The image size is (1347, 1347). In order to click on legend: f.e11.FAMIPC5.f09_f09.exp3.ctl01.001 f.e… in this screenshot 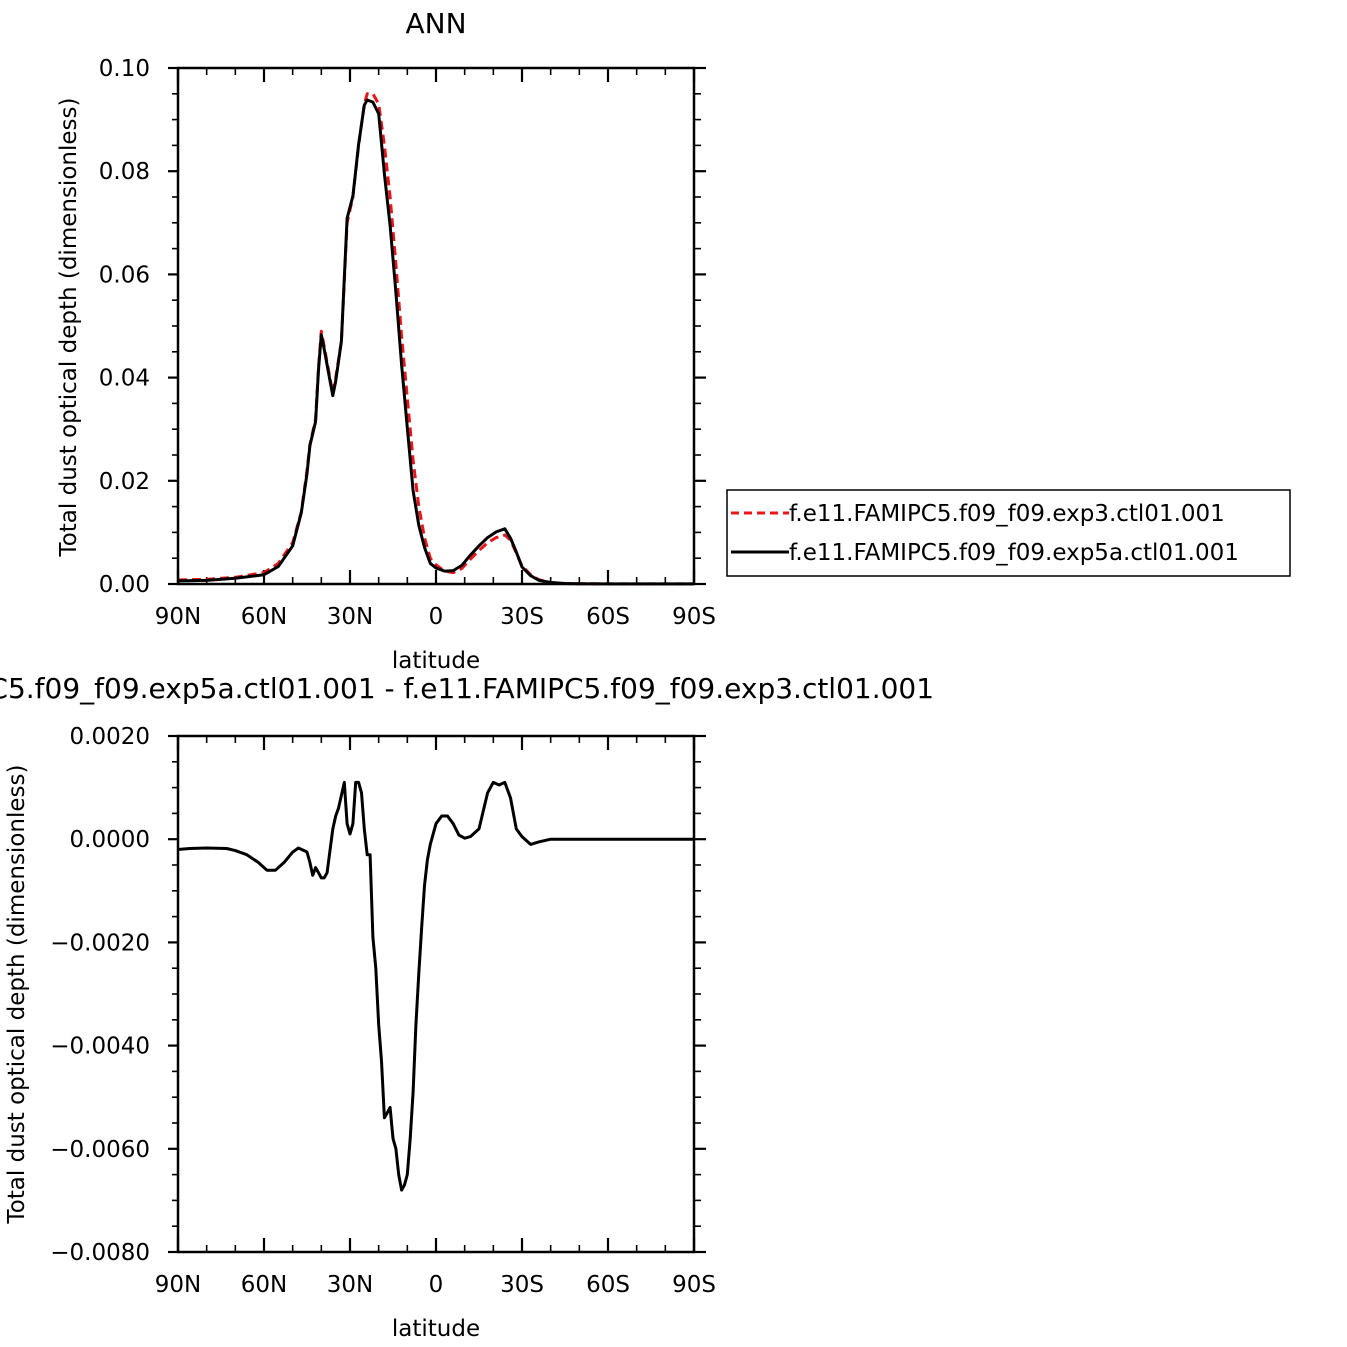, I will do `click(1008, 533)`.